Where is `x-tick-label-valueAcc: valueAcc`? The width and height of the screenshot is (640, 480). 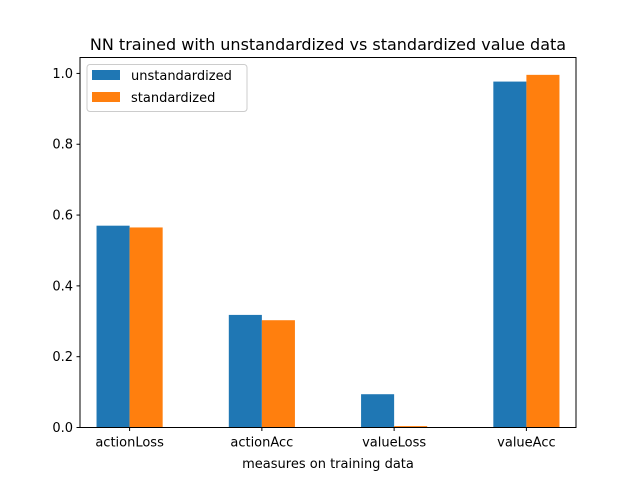 x-tick-label-valueAcc: valueAcc is located at coordinates (526, 443).